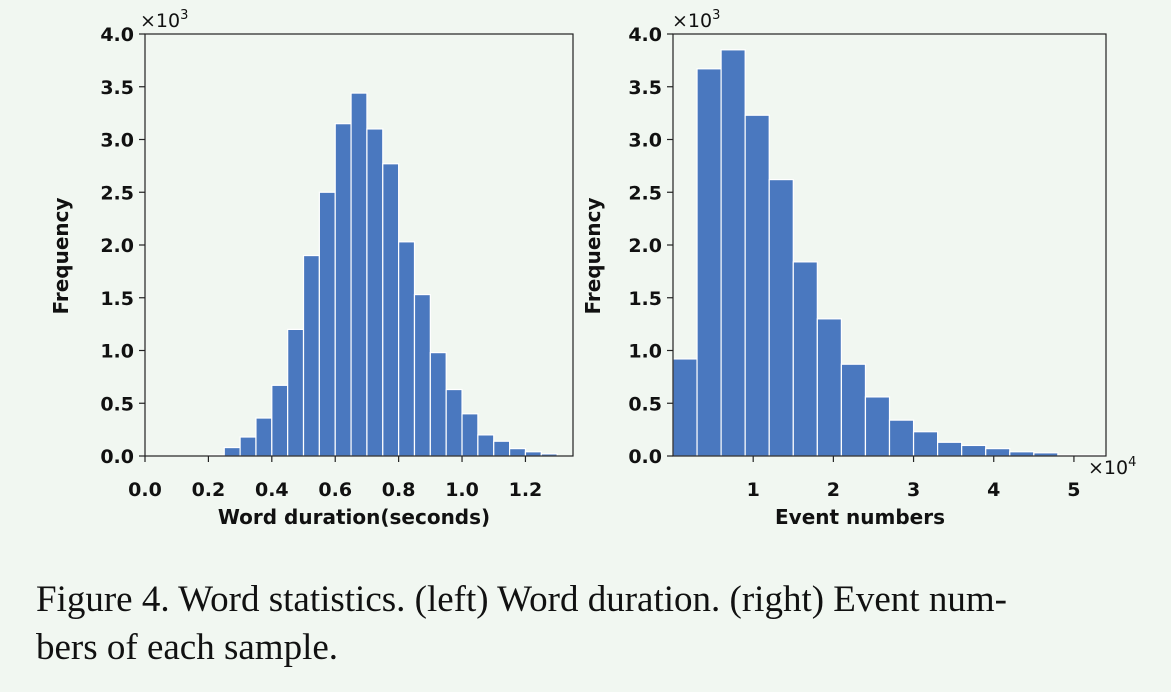  Describe the element at coordinates (645, 141) in the screenshot. I see `right-y-tick-label: 3.0` at that location.